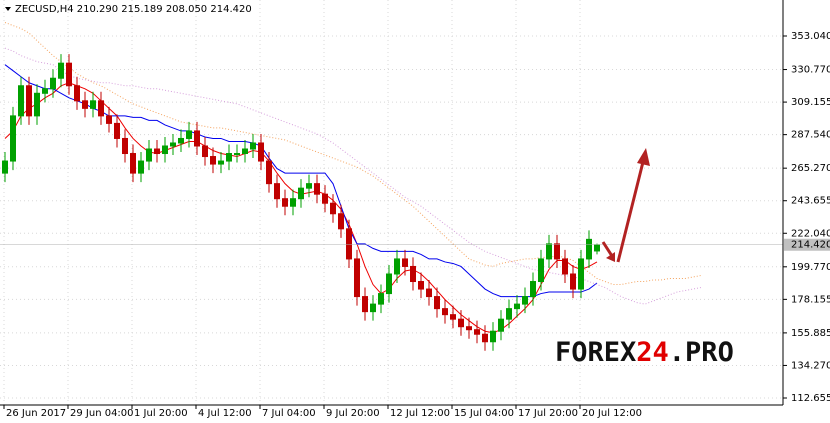 The image size is (830, 423). What do you see at coordinates (644, 352) in the screenshot?
I see `watermark: FOREX24.PRO` at bounding box center [644, 352].